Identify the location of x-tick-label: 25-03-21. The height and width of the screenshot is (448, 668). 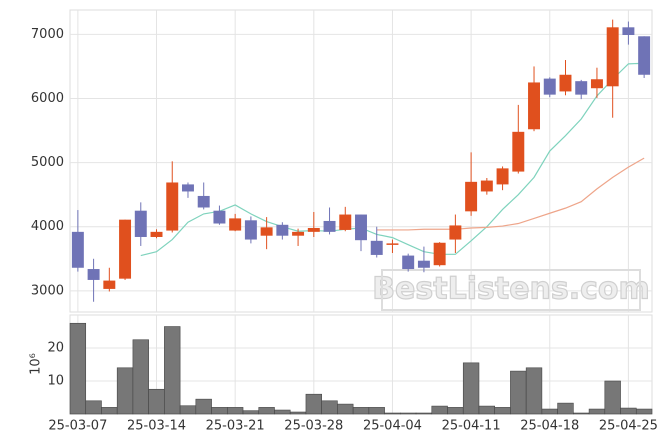
(235, 426).